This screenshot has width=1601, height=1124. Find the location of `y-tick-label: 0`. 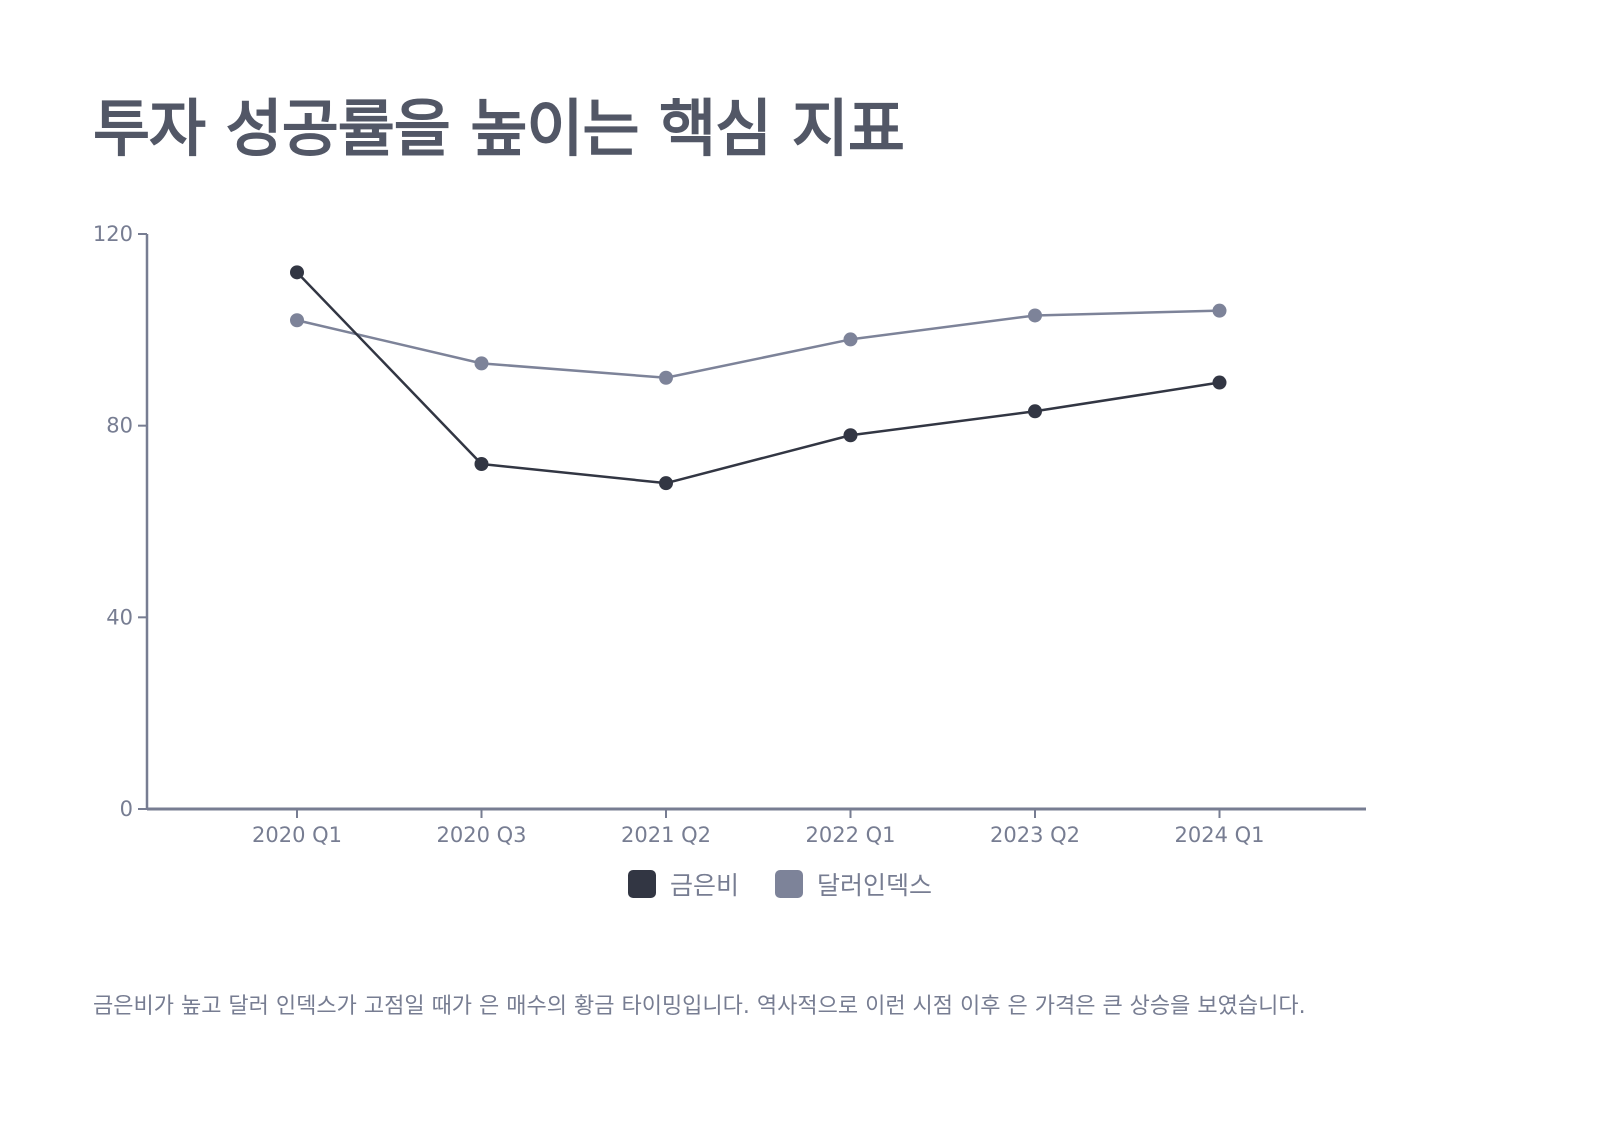

y-tick-label: 0 is located at coordinates (126, 809).